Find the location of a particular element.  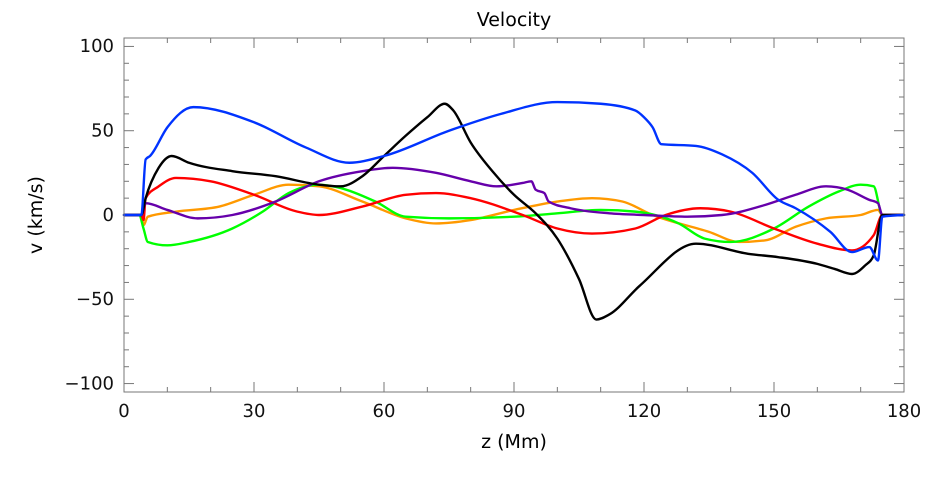

x-tick-label: 120 is located at coordinates (644, 411).